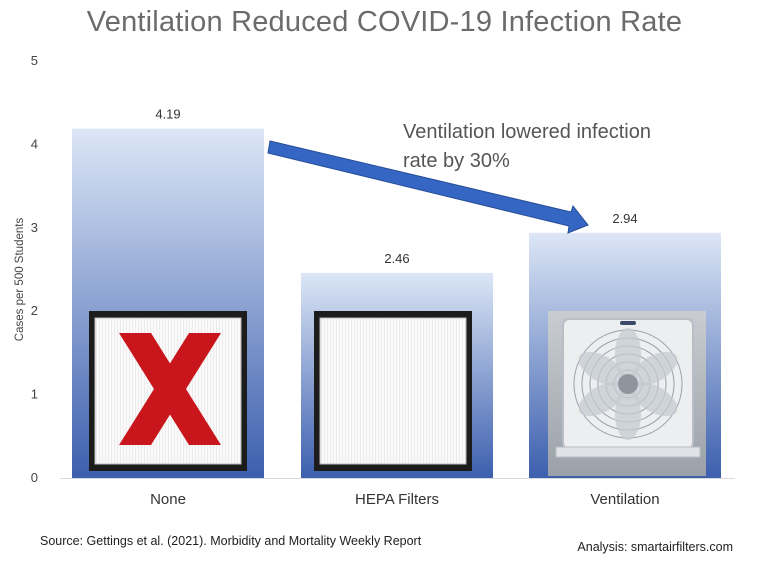 Image resolution: width=769 pixels, height=567 pixels. I want to click on box-fan-icon, so click(627, 393).